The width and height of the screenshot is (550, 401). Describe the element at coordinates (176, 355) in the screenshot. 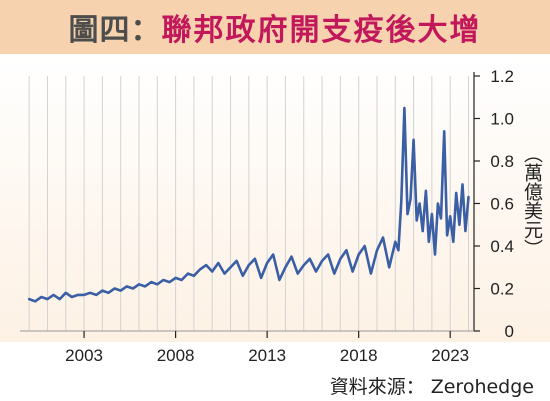

I see `x-tick-label: 2008` at that location.